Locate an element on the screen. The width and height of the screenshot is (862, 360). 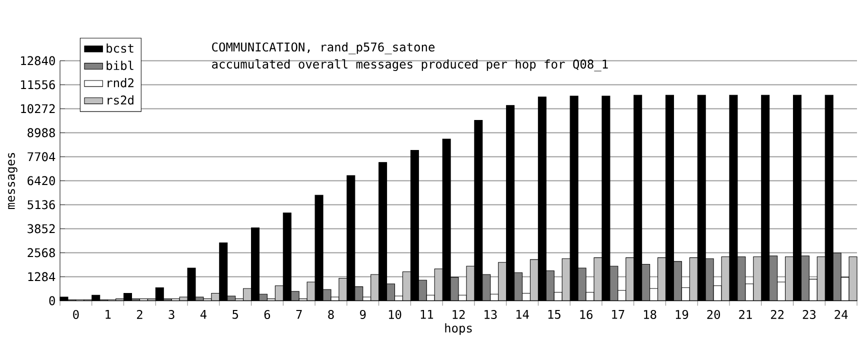
x-tick-label: 22 is located at coordinates (777, 314).